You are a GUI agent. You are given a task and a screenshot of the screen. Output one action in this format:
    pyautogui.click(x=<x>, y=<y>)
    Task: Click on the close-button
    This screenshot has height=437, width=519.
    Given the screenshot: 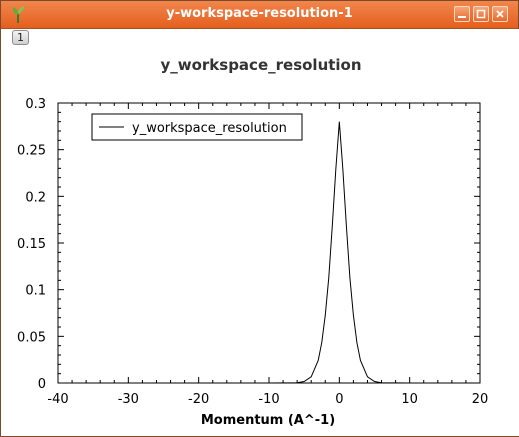 What is the action you would take?
    pyautogui.click(x=500, y=14)
    